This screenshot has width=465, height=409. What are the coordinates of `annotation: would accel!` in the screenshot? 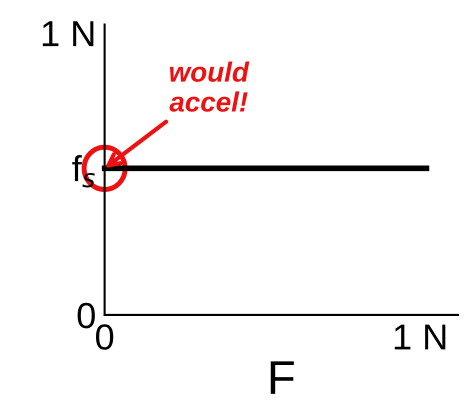 It's located at (210, 86).